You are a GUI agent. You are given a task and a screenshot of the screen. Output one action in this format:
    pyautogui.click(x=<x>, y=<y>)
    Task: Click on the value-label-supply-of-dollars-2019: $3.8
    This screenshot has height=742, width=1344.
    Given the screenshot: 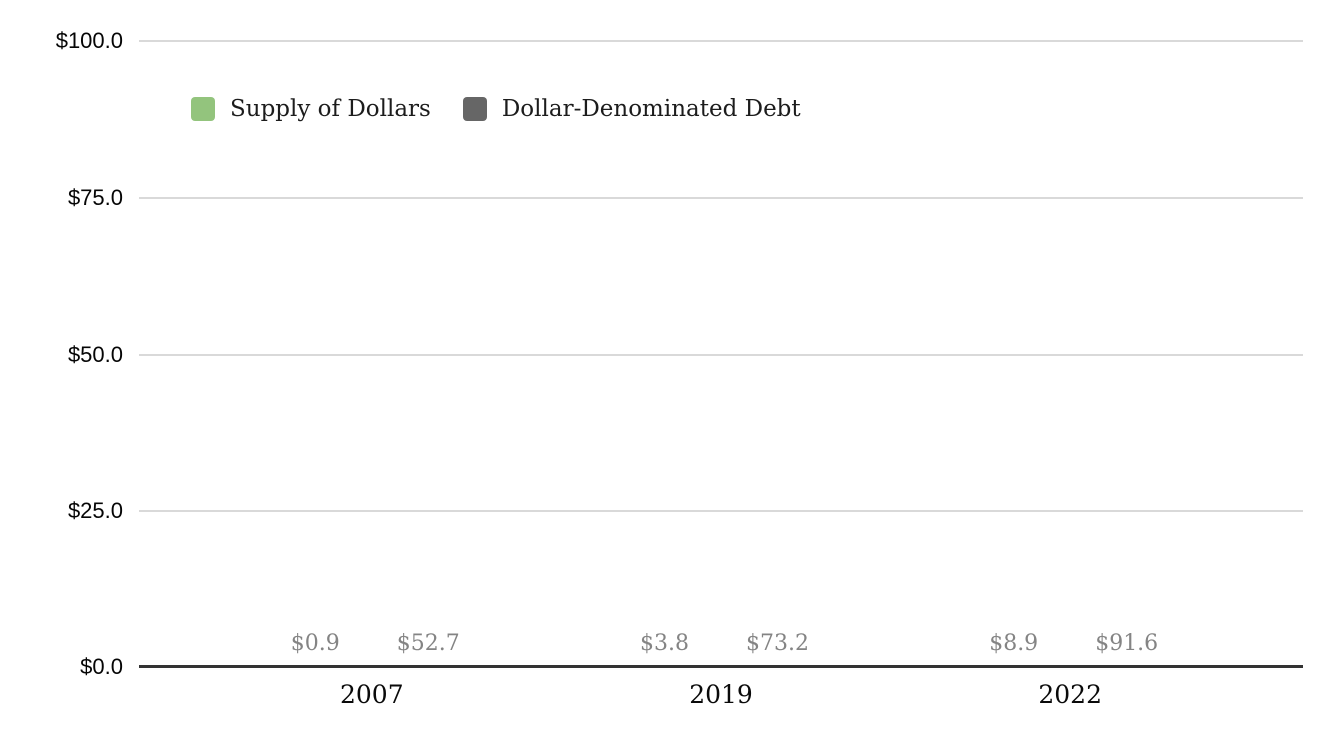 What is the action you would take?
    pyautogui.click(x=664, y=643)
    